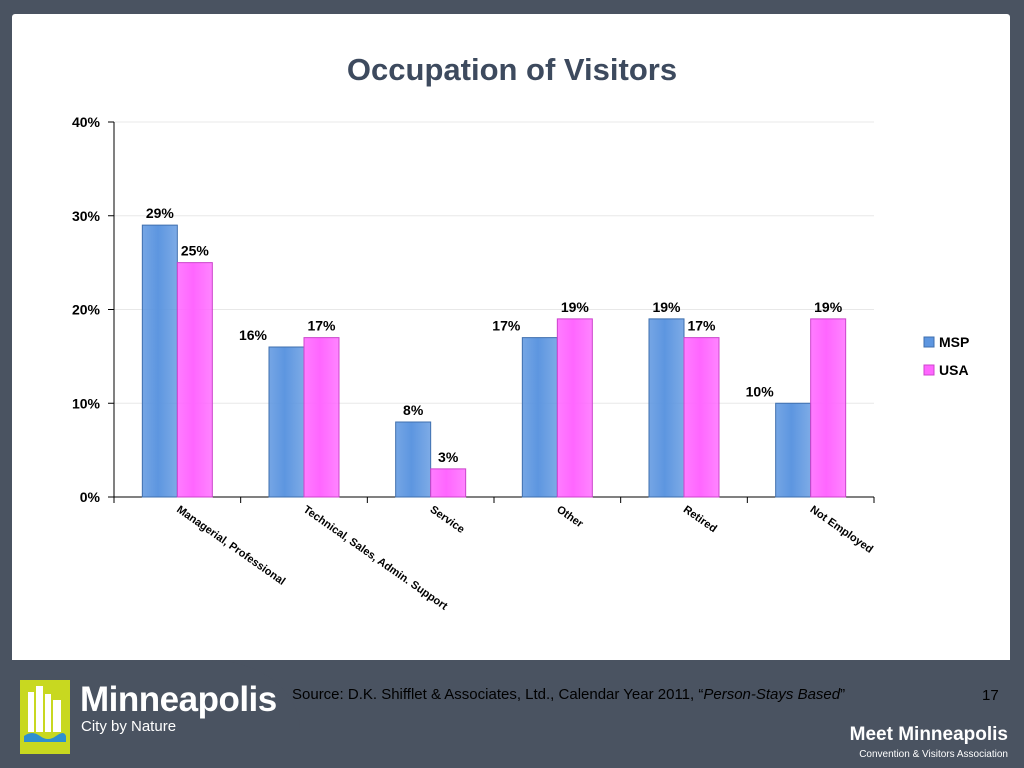 The height and width of the screenshot is (768, 1024). I want to click on data-label: 16%, so click(253, 335).